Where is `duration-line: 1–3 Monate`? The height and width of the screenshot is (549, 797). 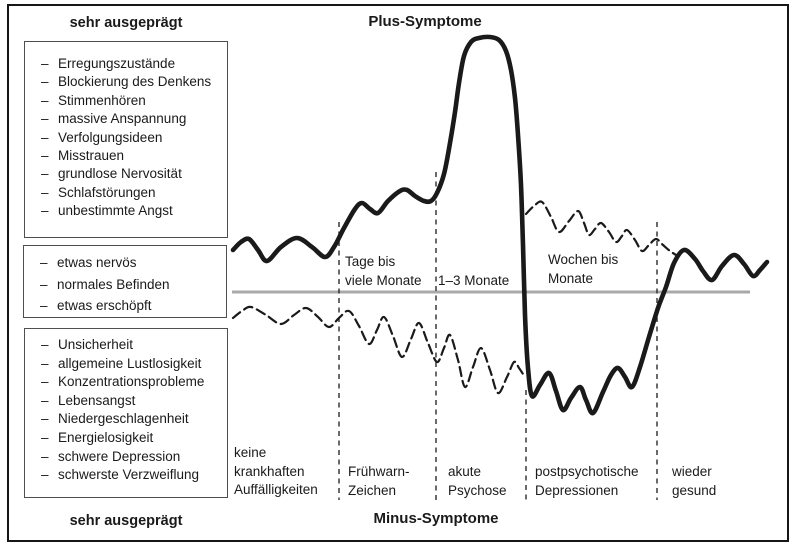
duration-line: 1–3 Monate is located at coordinates (474, 280).